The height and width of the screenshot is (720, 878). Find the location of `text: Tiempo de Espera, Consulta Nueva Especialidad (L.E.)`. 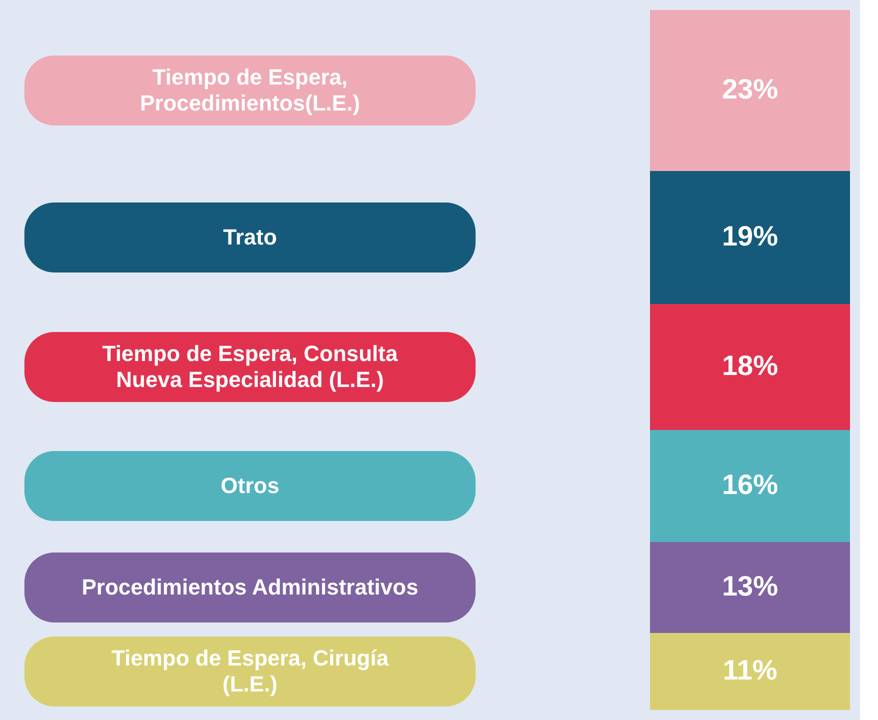

text: Tiempo de Espera, Consulta Nueva Especialidad (L.E.) is located at coordinates (250, 366).